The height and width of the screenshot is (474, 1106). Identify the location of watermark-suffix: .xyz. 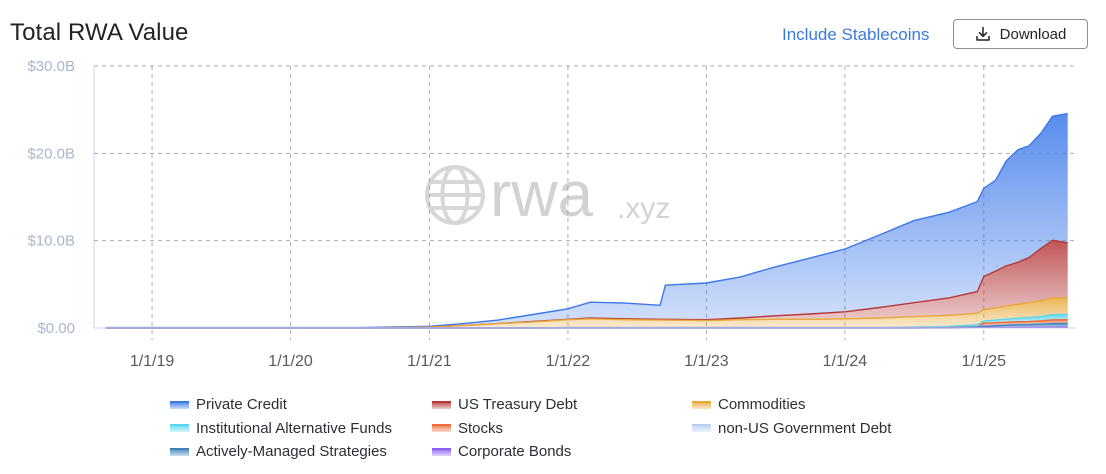
(643, 208).